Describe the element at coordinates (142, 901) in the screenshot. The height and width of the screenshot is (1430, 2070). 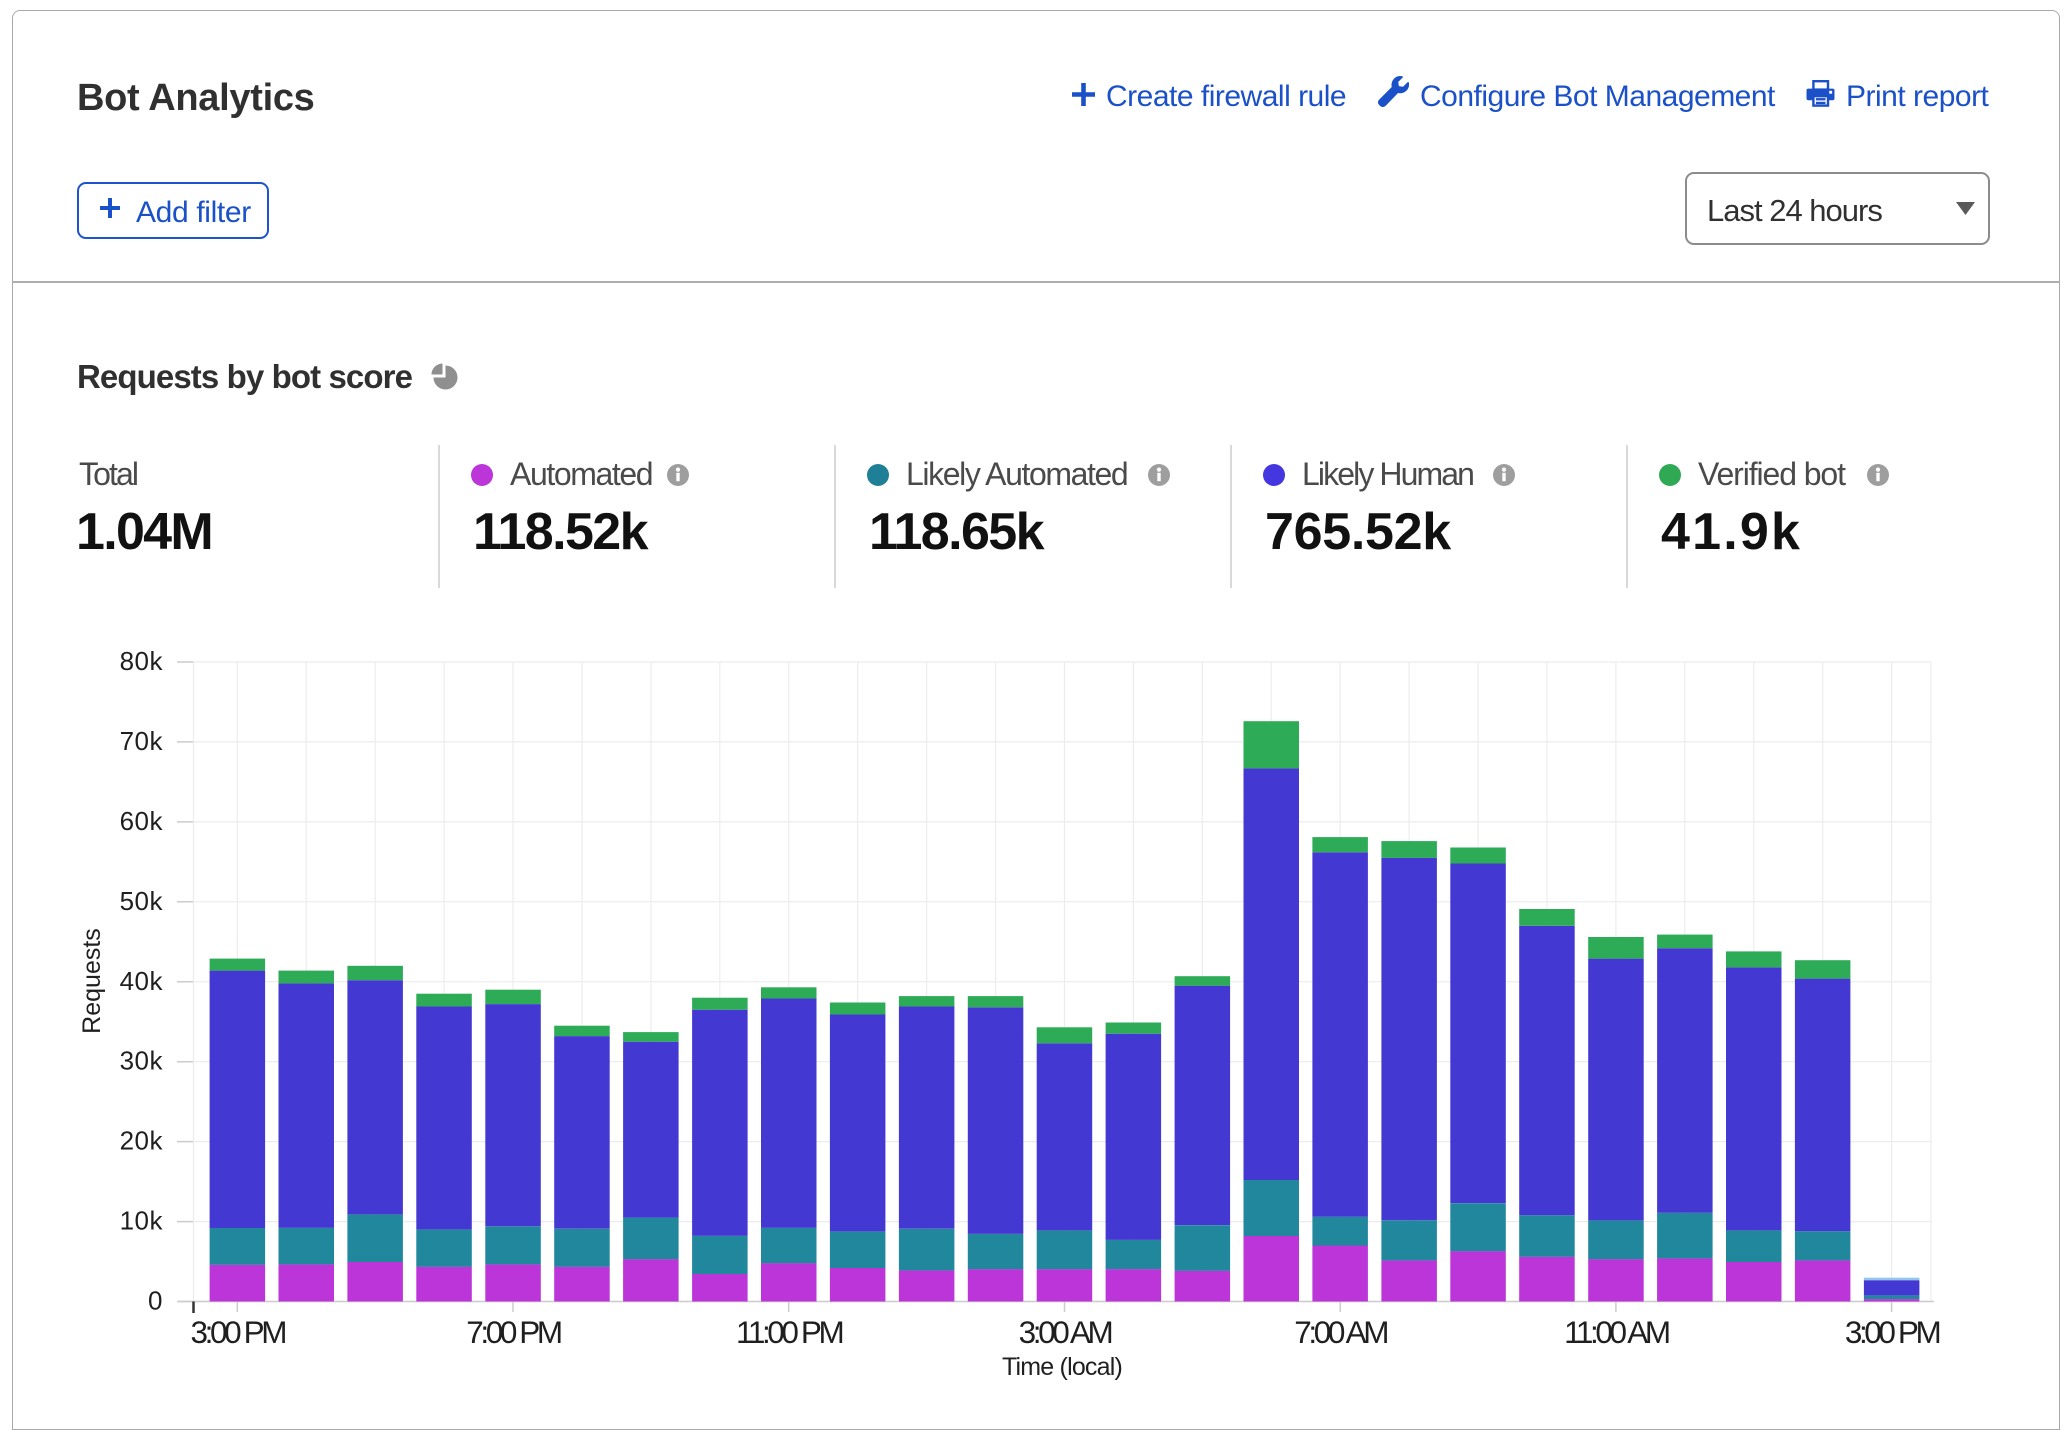
I see `svg-text: 50k` at that location.